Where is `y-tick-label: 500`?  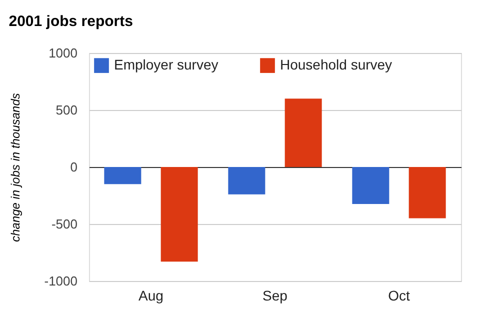 y-tick-label: 500 is located at coordinates (67, 110).